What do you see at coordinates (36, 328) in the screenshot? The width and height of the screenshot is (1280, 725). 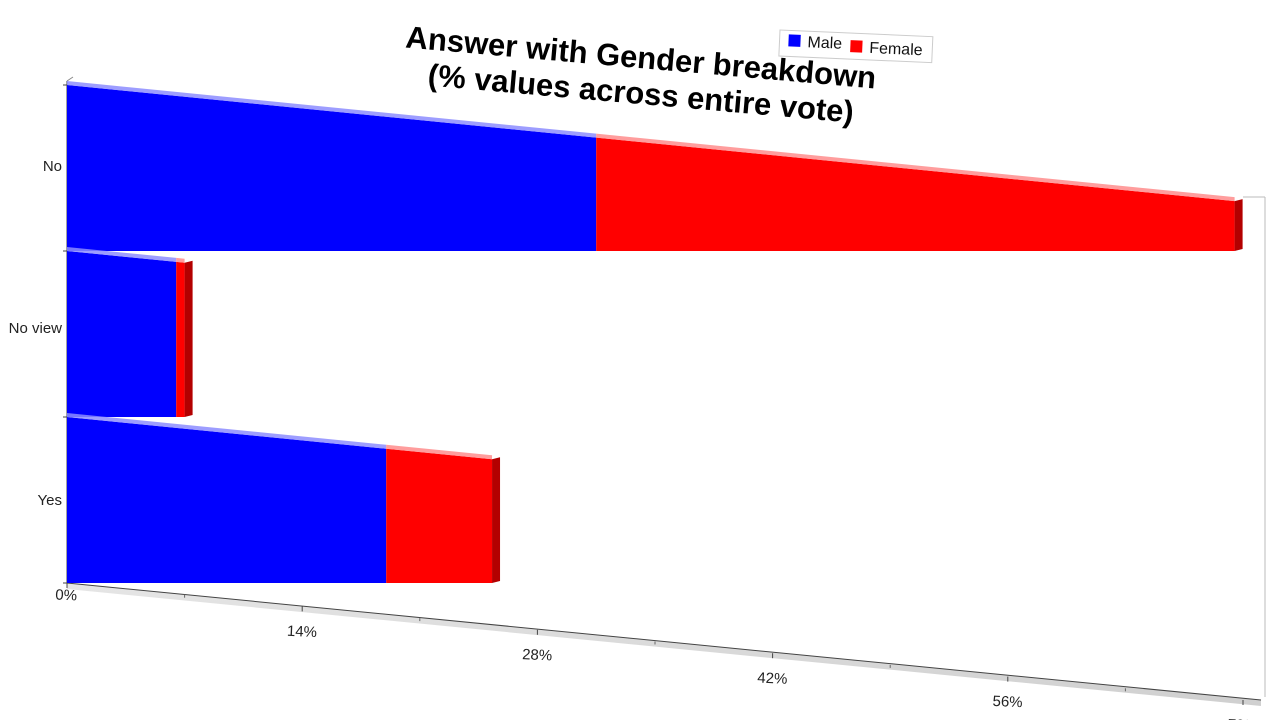 I see `category-label: No view` at bounding box center [36, 328].